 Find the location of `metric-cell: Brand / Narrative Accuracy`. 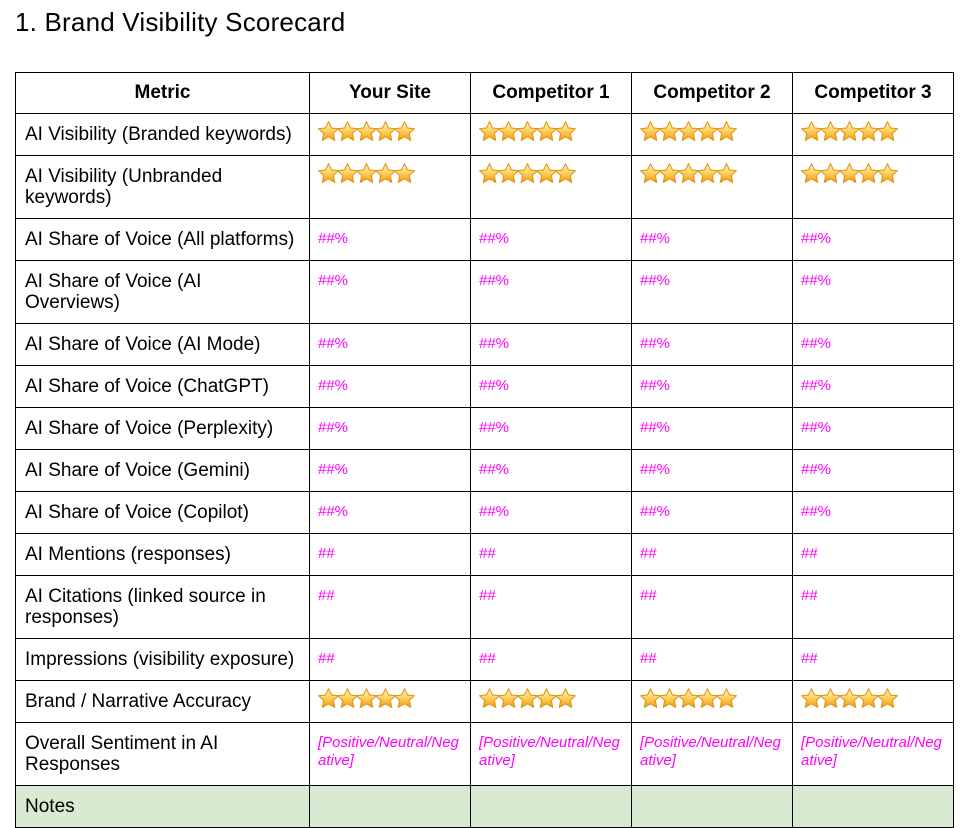

metric-cell: Brand / Narrative Accuracy is located at coordinates (162, 701).